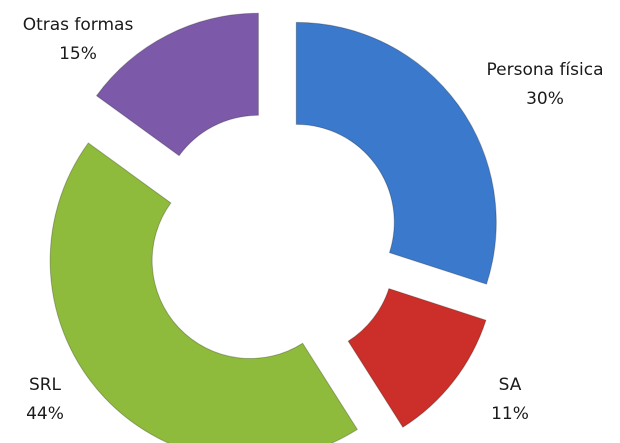 This screenshot has height=443, width=620. What do you see at coordinates (510, 414) in the screenshot?
I see `segment-value-label: 11%` at bounding box center [510, 414].